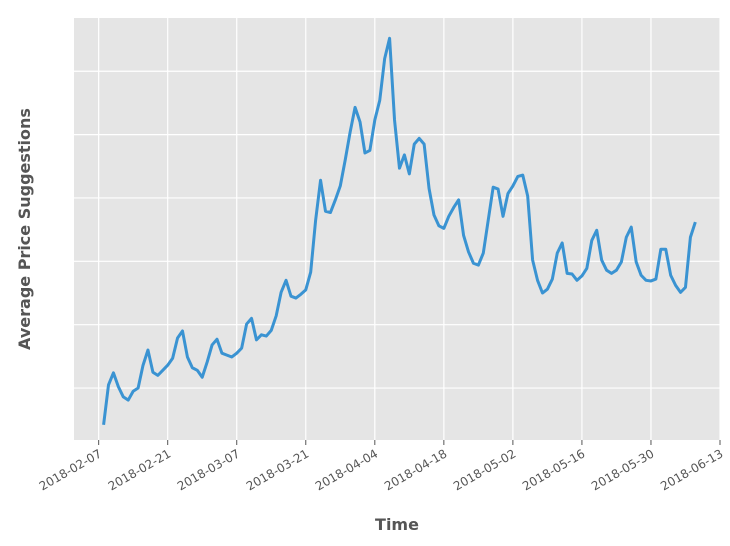 The image size is (730, 546). Describe the element at coordinates (553, 469) in the screenshot. I see `x-tick-label: 2018-05-16` at that location.